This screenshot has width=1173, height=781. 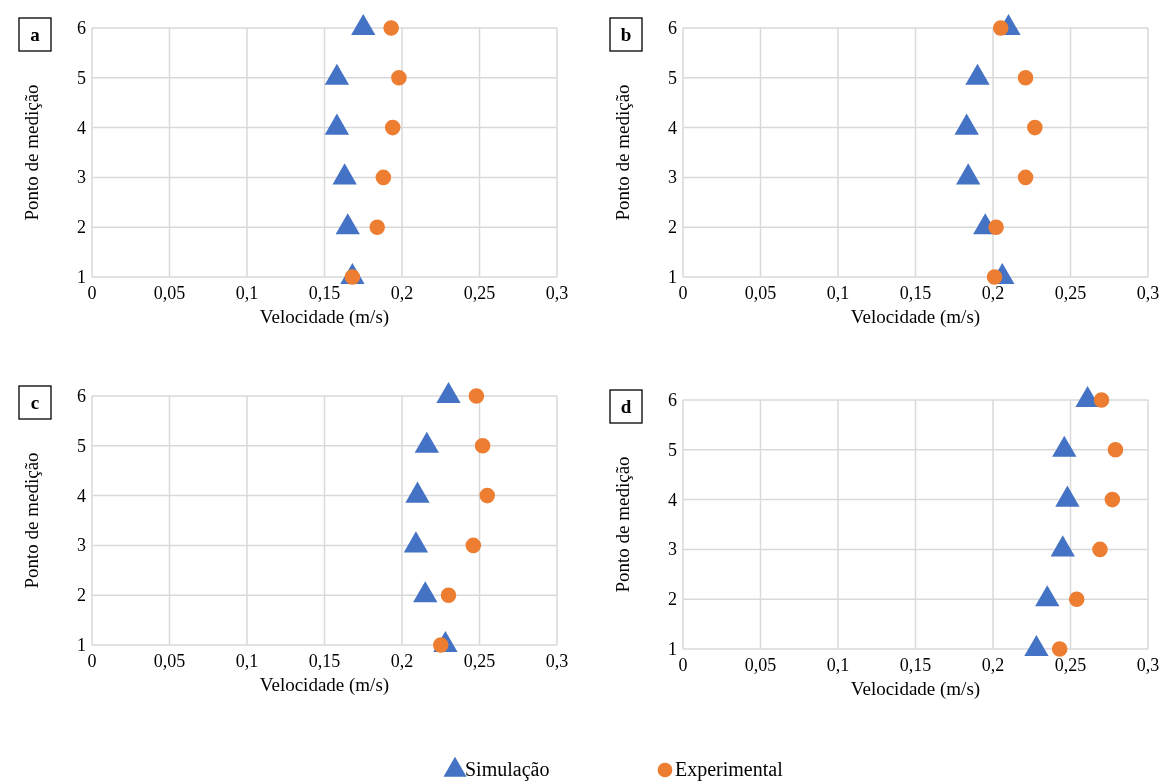 What do you see at coordinates (507, 769) in the screenshot?
I see `legend-label: Simulação` at bounding box center [507, 769].